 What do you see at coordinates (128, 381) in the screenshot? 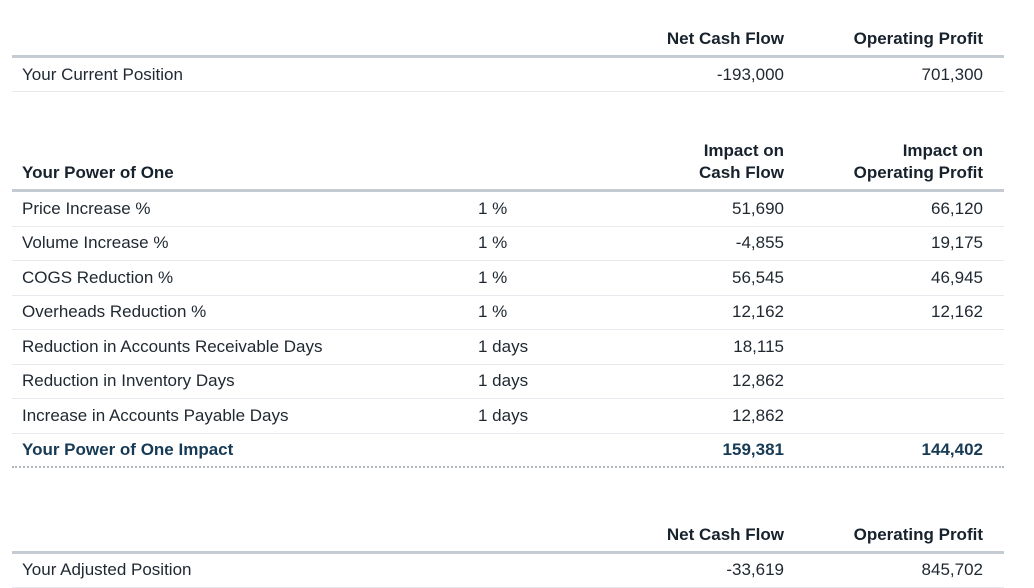
I see `row-label: Reduction in Inventory Days` at bounding box center [128, 381].